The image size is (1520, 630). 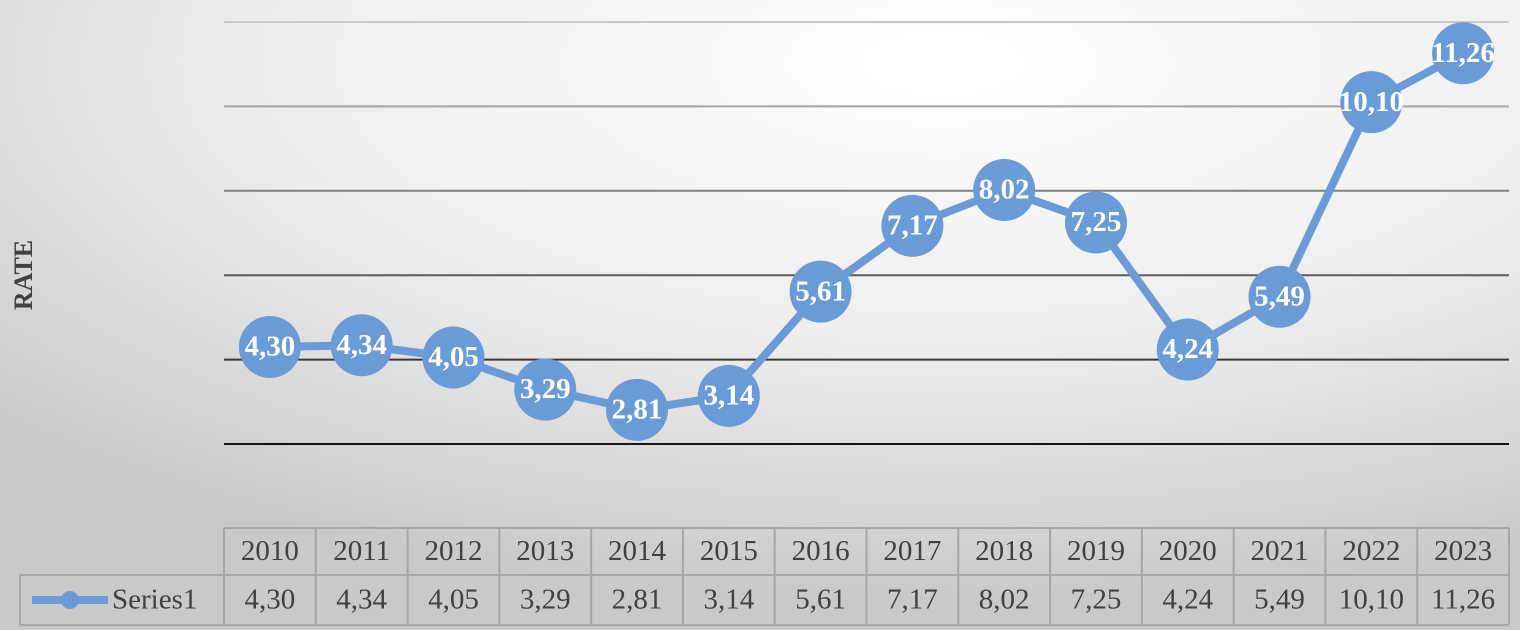 What do you see at coordinates (820, 600) in the screenshot?
I see `table-value: 5,61` at bounding box center [820, 600].